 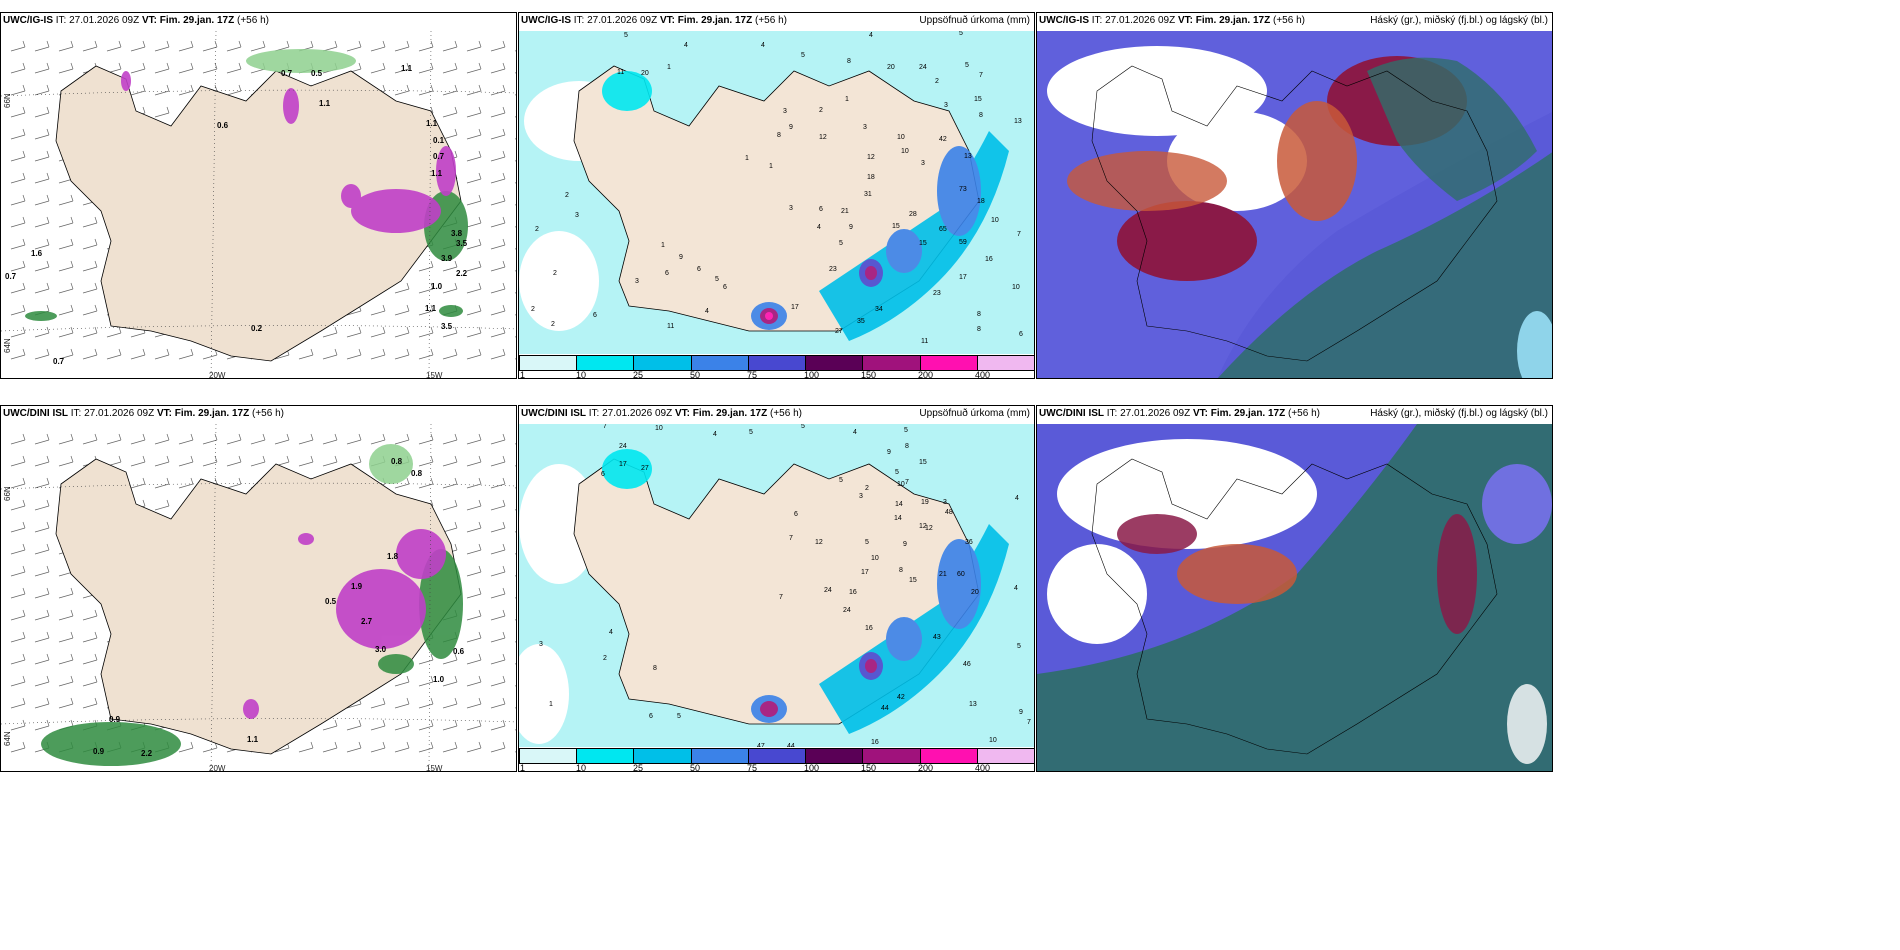 What do you see at coordinates (937, 637) in the screenshot?
I see `svg-text: 43` at bounding box center [937, 637].